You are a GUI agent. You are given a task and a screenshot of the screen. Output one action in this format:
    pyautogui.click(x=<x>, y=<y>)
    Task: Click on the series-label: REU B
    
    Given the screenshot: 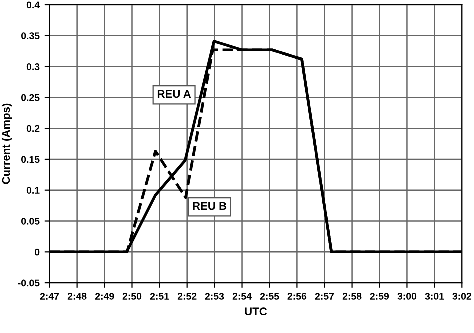 What is the action you would take?
    pyautogui.click(x=210, y=206)
    